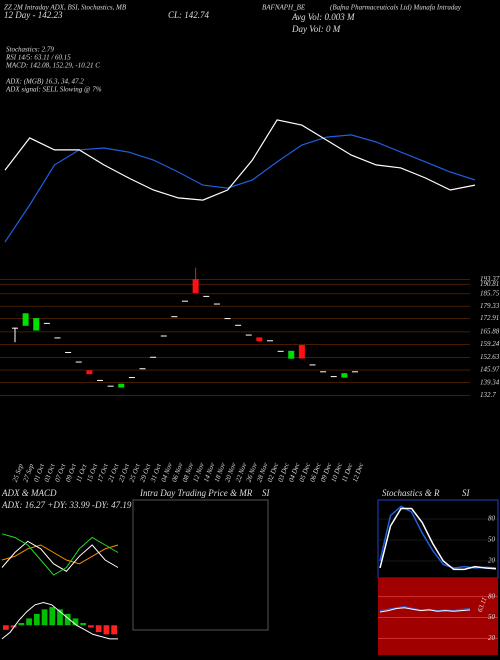 The image size is (500, 660). Describe the element at coordinates (490, 344) in the screenshot. I see `y-tick-label: 159.24` at that location.